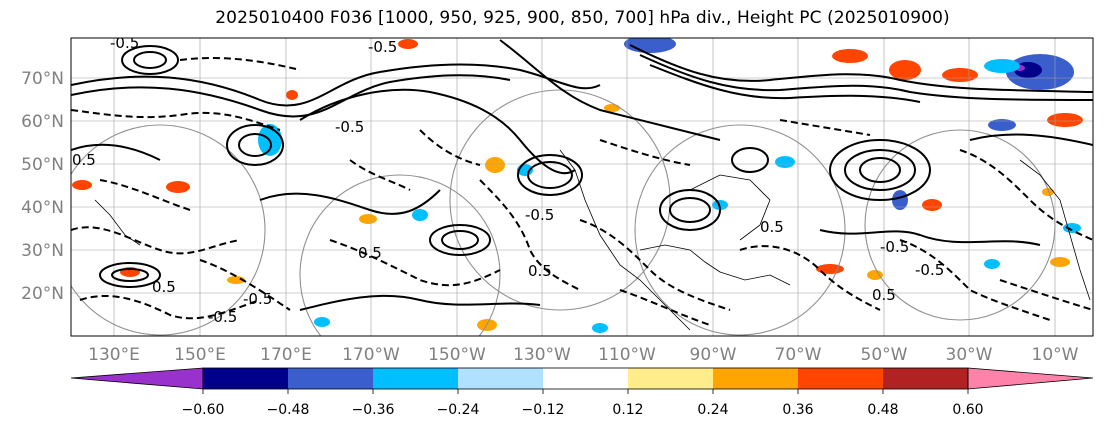 The height and width of the screenshot is (429, 1105). I want to click on colorbar-tick-label: 0.36, so click(797, 410).